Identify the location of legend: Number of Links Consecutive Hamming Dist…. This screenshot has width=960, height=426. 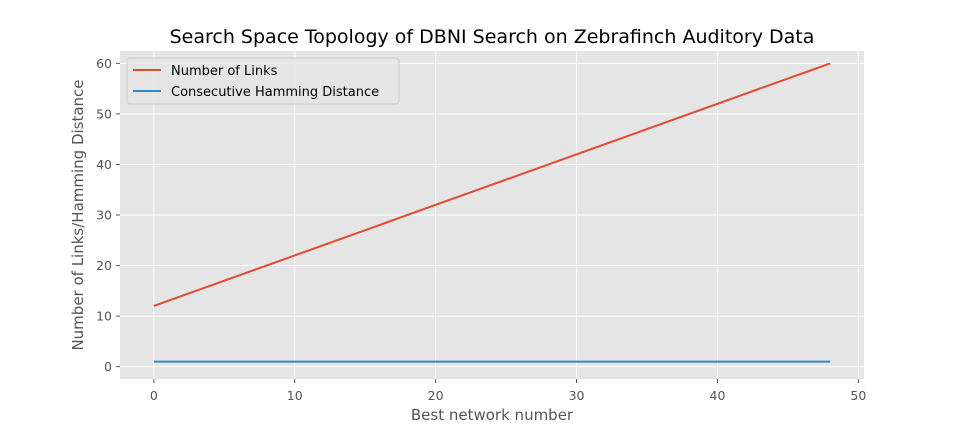
(263, 81).